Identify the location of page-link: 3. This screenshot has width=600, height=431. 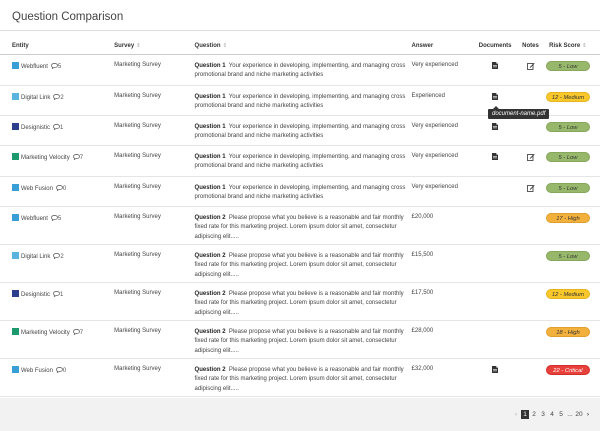
(543, 414).